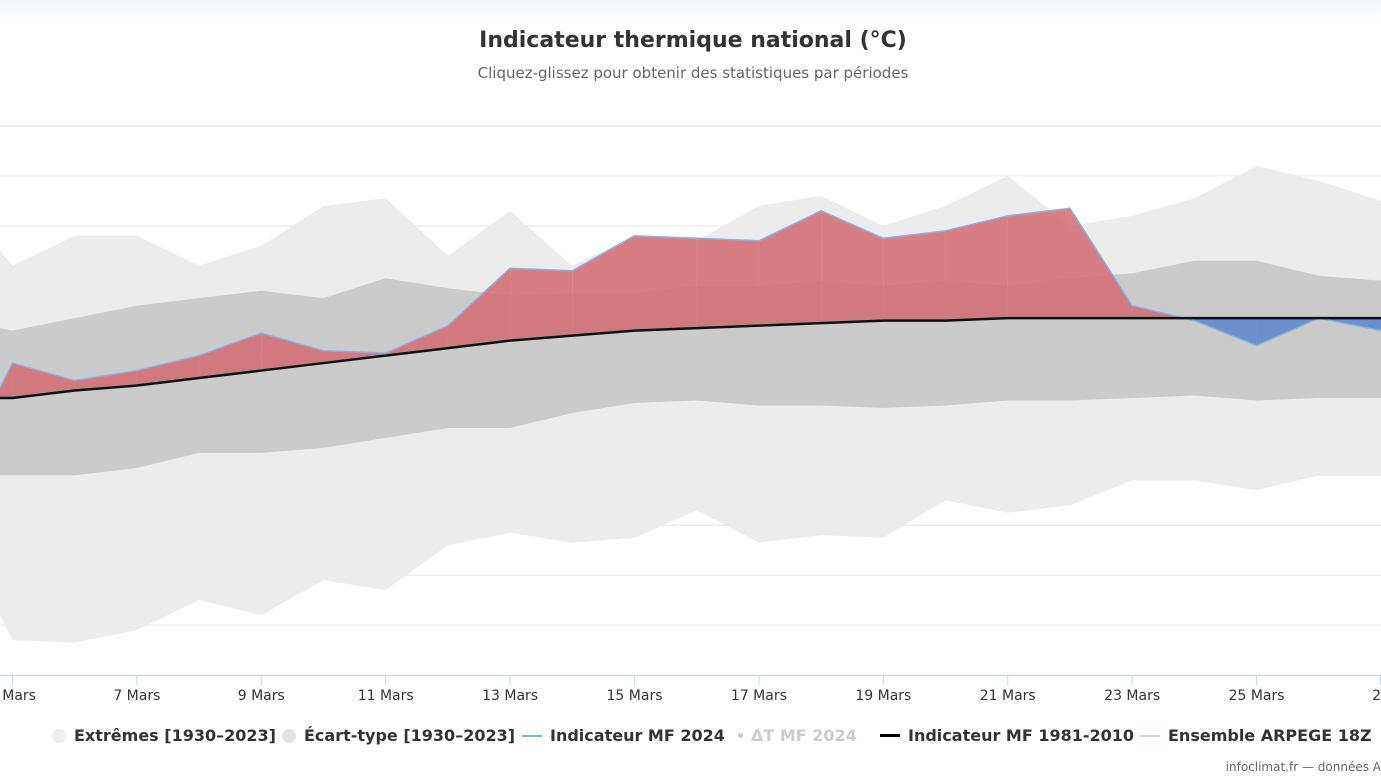  Describe the element at coordinates (740, 735) in the screenshot. I see `legend-symbol-deltat` at that location.